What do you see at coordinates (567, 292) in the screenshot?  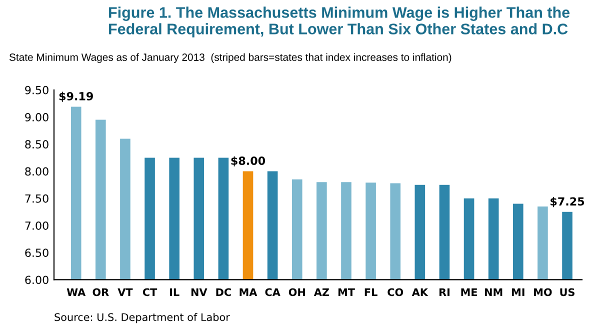 I see `x-tick-label: US` at bounding box center [567, 292].